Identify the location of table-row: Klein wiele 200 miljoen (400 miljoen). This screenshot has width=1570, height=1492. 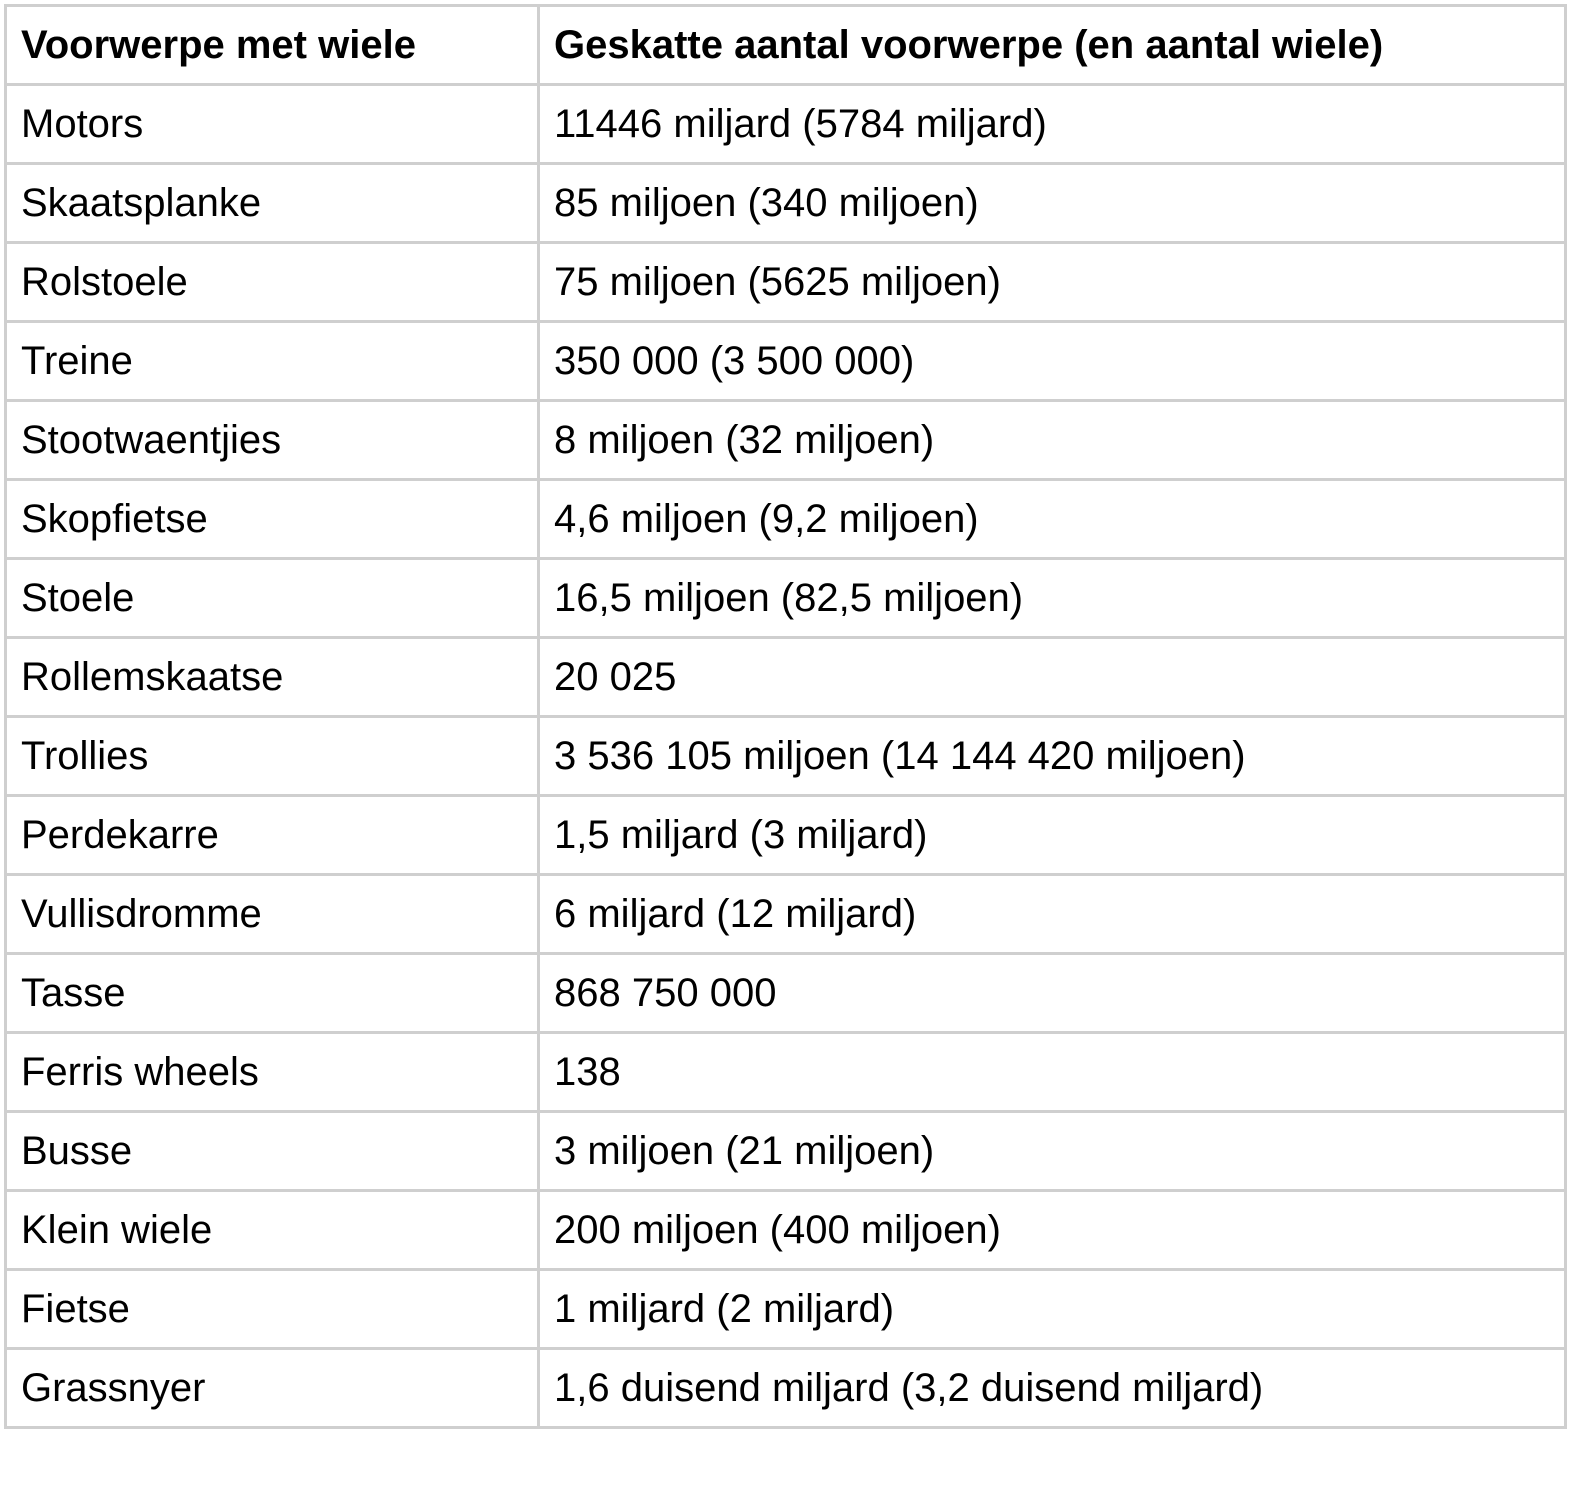
(785, 1230).